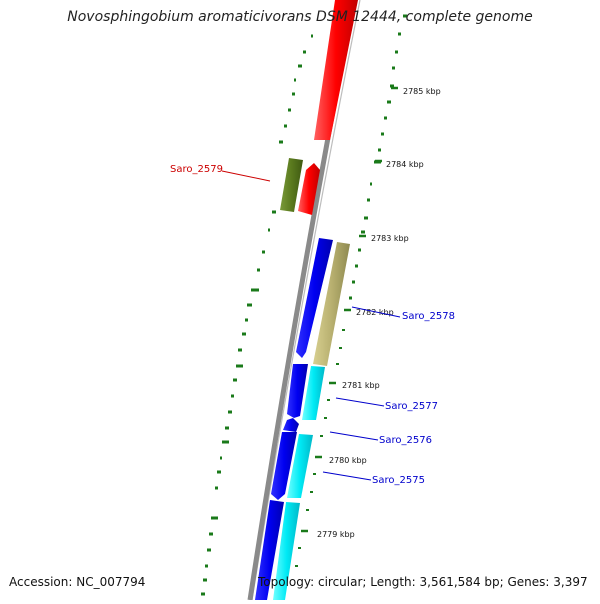  I want to click on label-saro-2576: Saro_2576, so click(405, 440).